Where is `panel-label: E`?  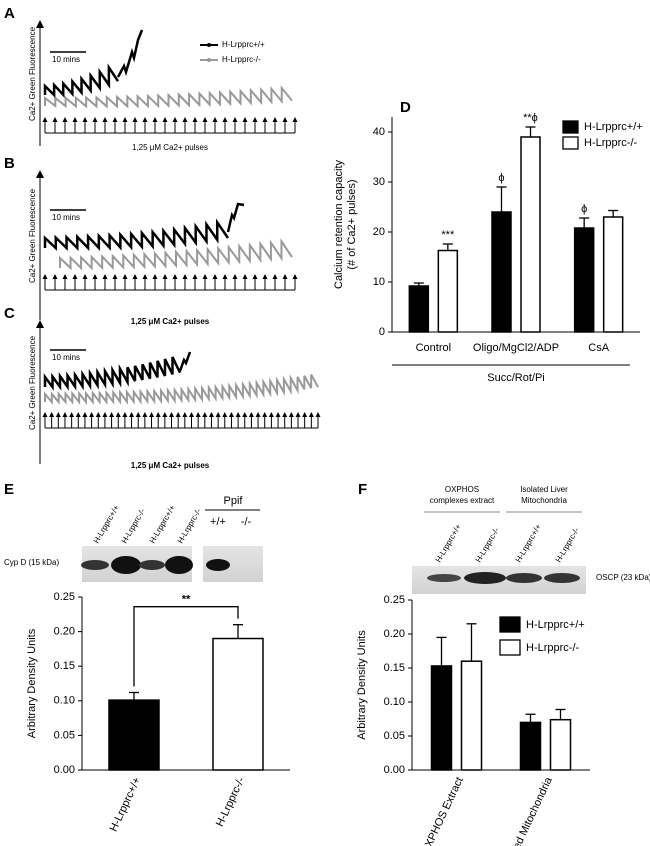
panel-label: E is located at coordinates (9, 489).